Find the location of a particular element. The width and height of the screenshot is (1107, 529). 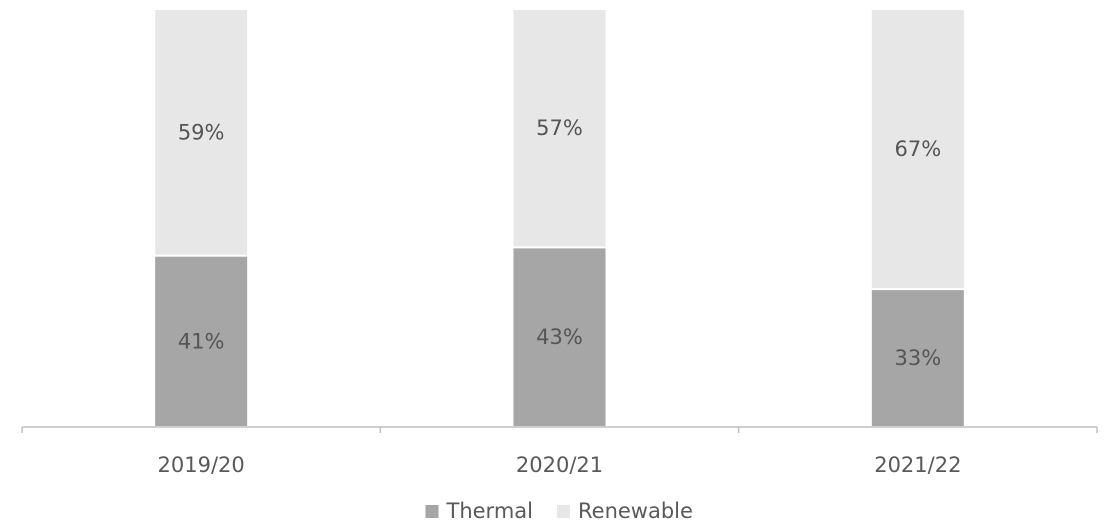

x-axis is located at coordinates (559, 429).